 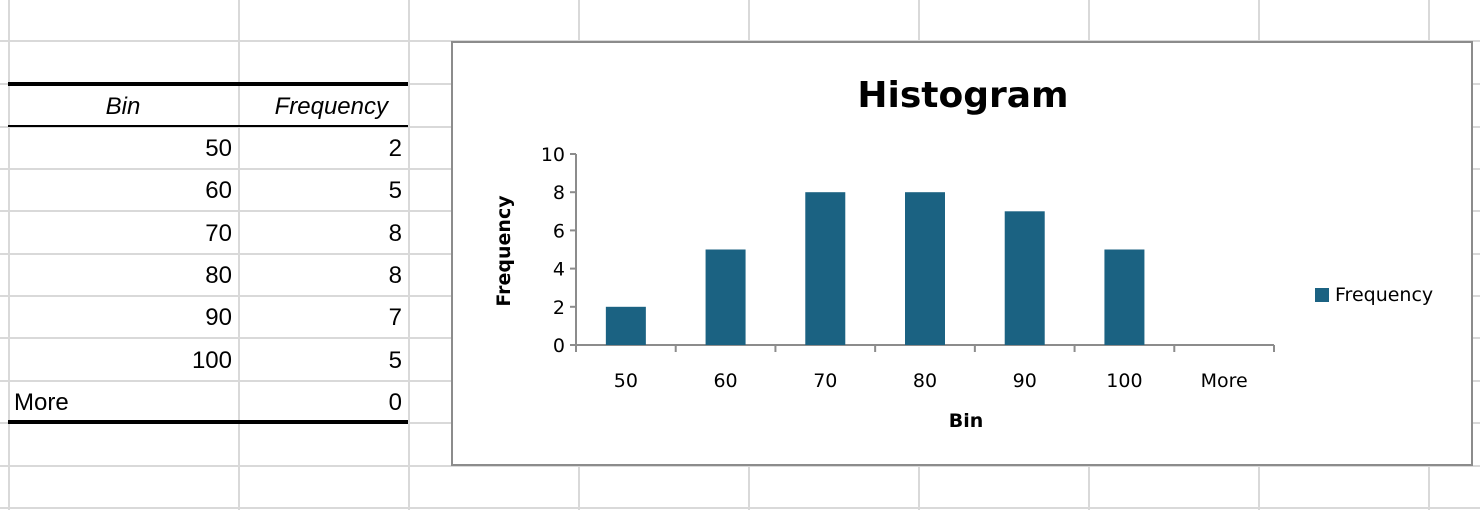 What do you see at coordinates (559, 270) in the screenshot?
I see `y-tick-label: 4` at bounding box center [559, 270].